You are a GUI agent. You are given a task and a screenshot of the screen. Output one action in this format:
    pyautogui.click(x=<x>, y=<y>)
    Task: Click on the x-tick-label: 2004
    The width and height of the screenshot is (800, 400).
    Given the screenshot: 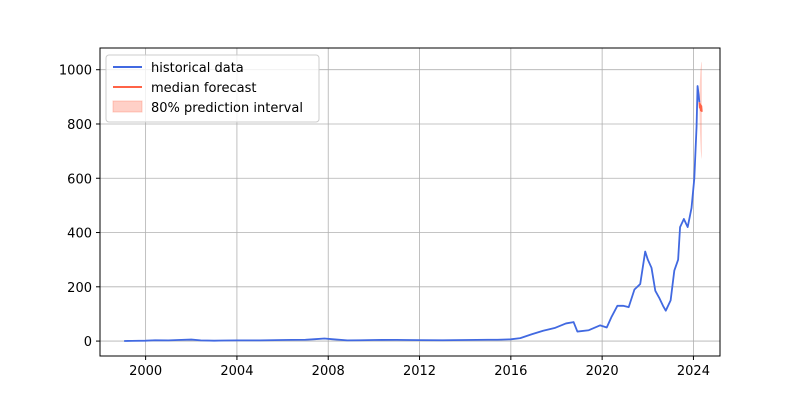 What is the action you would take?
    pyautogui.click(x=236, y=371)
    